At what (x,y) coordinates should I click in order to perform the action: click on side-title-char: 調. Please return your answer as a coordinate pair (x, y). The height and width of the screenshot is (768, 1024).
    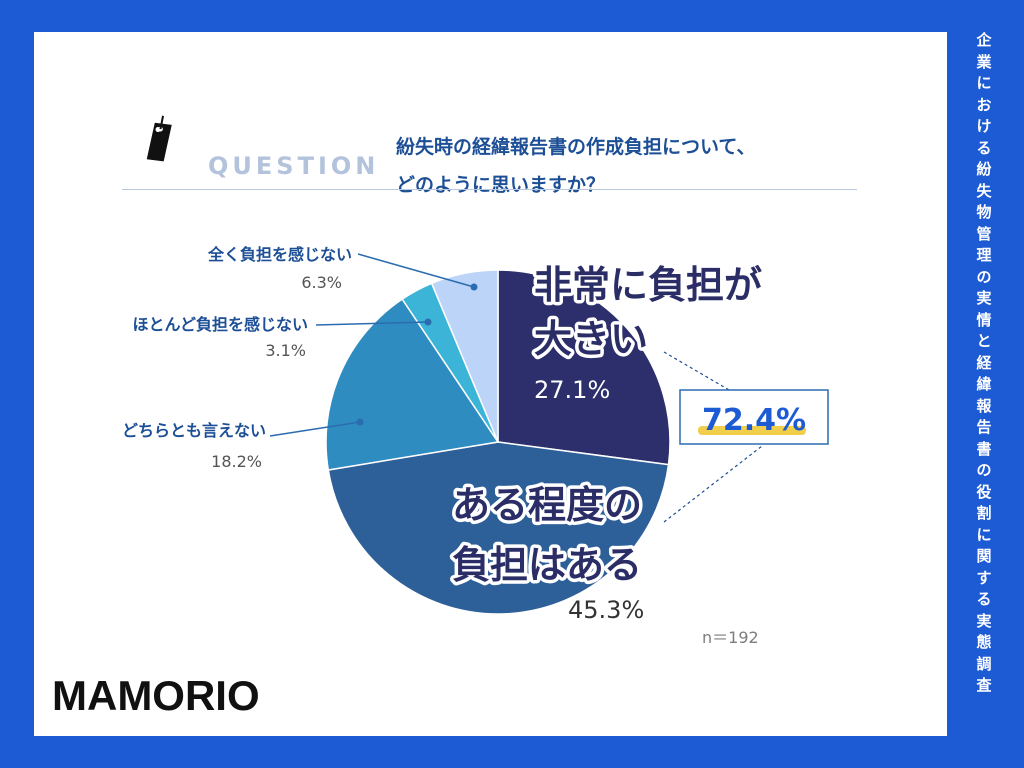
    Looking at the image, I should click on (984, 663).